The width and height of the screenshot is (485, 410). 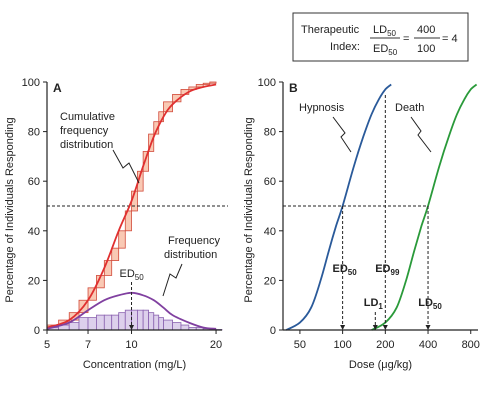 I want to click on frequency-curve, so click(x=131, y=310).